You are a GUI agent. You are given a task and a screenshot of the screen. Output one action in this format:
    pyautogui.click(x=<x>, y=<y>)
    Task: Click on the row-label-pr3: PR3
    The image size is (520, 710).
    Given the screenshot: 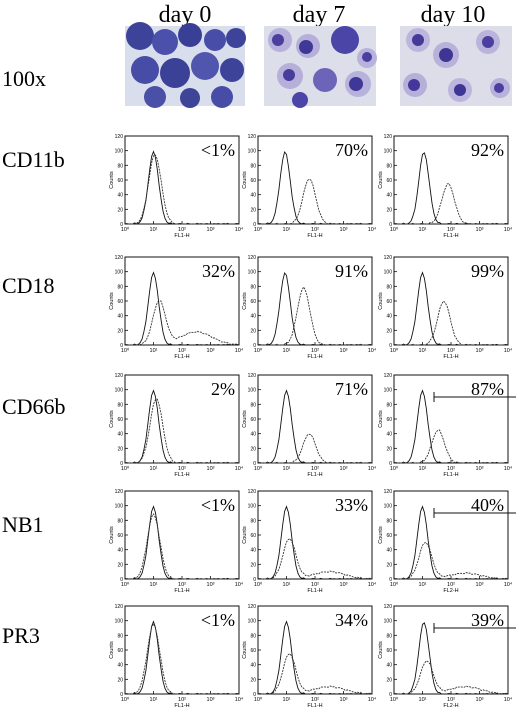 What is the action you would take?
    pyautogui.click(x=21, y=635)
    